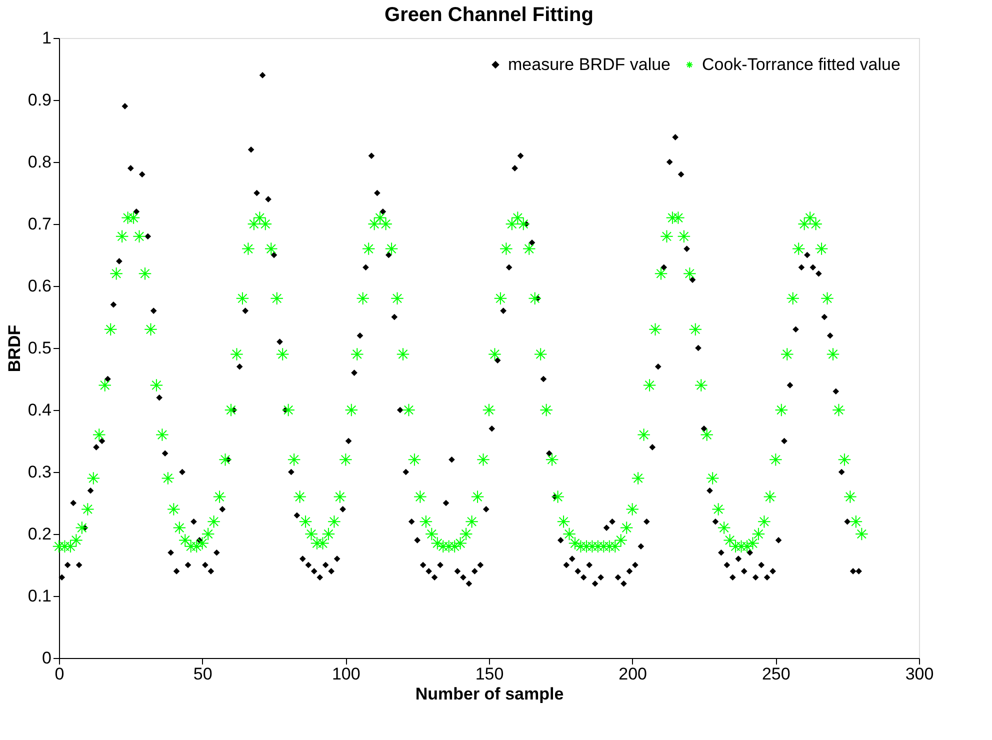 This screenshot has height=740, width=992. Describe the element at coordinates (40, 100) in the screenshot. I see `y-tick-label: 0.9` at that location.